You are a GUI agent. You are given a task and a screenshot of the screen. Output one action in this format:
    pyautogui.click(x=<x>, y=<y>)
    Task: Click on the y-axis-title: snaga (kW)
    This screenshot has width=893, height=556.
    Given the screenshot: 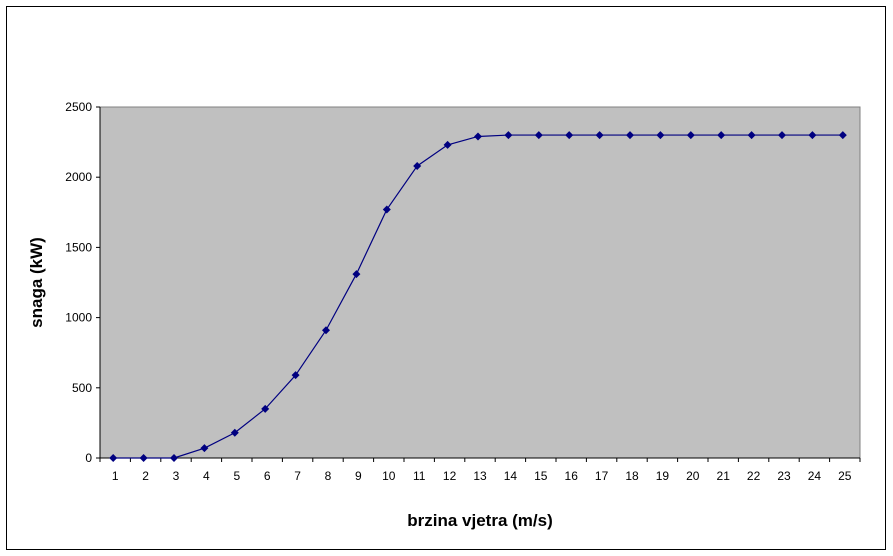 What is the action you would take?
    pyautogui.click(x=36, y=282)
    